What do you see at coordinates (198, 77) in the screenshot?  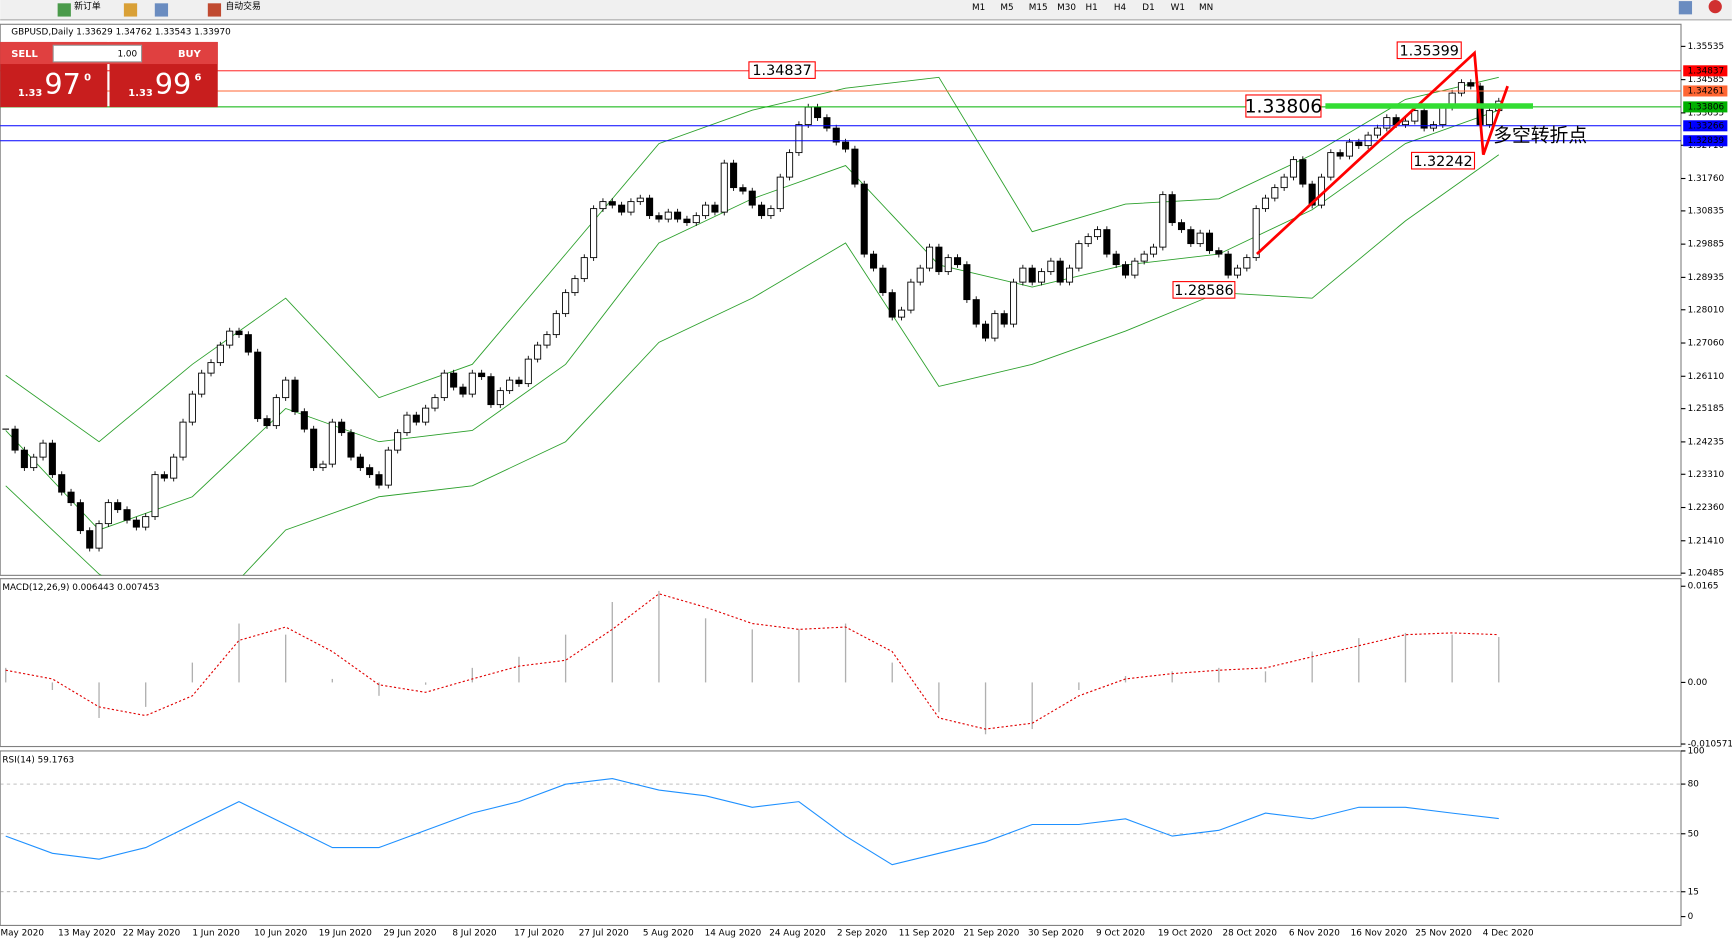 I see `ask-point: 6` at bounding box center [198, 77].